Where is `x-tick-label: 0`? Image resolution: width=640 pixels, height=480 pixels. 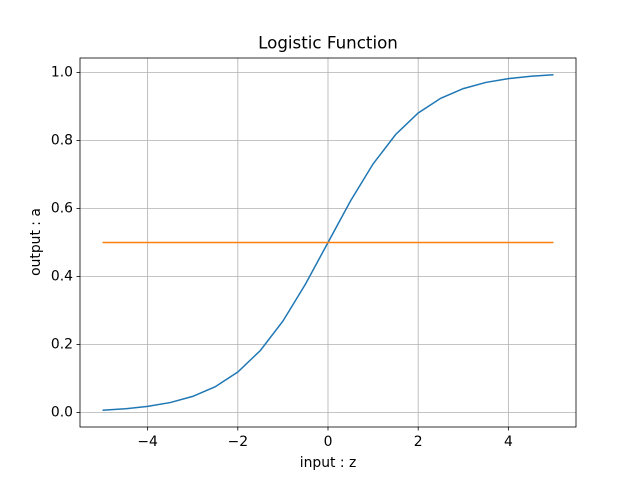
x-tick-label: 0 is located at coordinates (328, 442).